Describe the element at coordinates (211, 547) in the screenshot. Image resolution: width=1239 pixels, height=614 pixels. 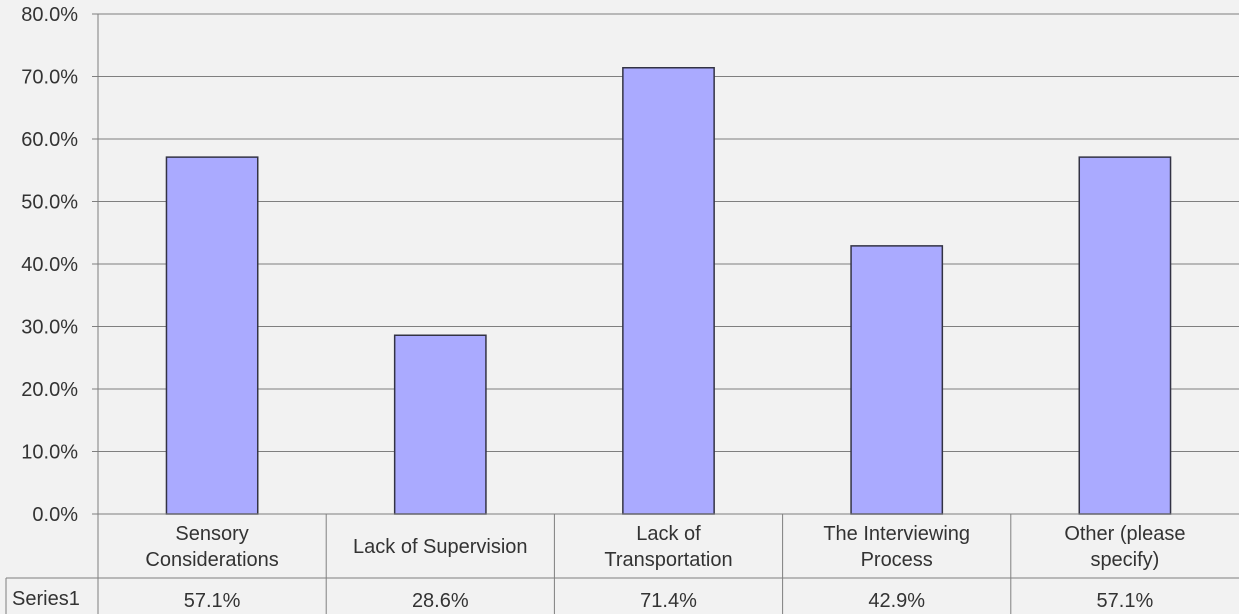
I see `category-label: Sensory Considerations` at that location.